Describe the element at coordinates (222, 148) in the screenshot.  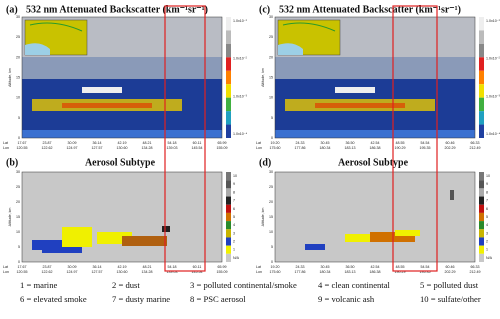
I see `lon-value: 155.09` at that location.